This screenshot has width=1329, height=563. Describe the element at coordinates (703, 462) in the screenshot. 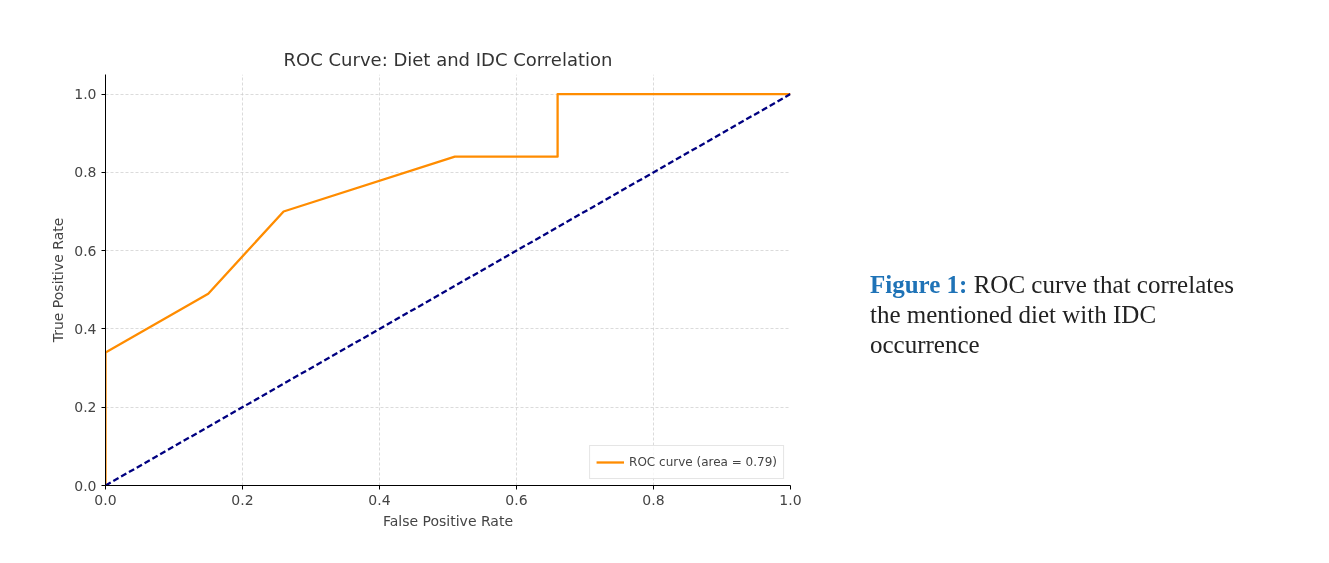

I see `legend-label: ROC curve (area = 0.79)` at that location.